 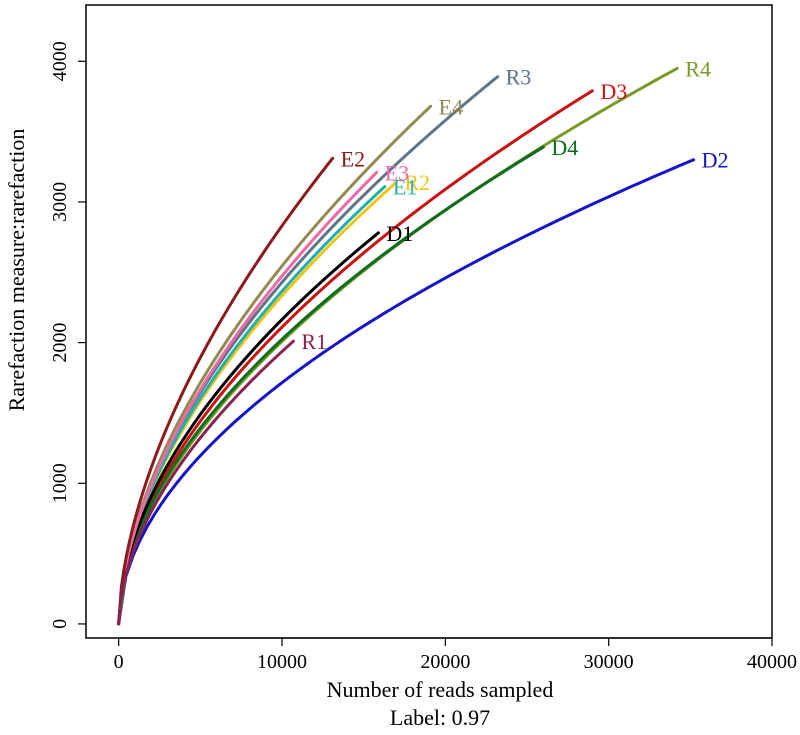 I want to click on x-tick-label: 30000, so click(x=609, y=662).